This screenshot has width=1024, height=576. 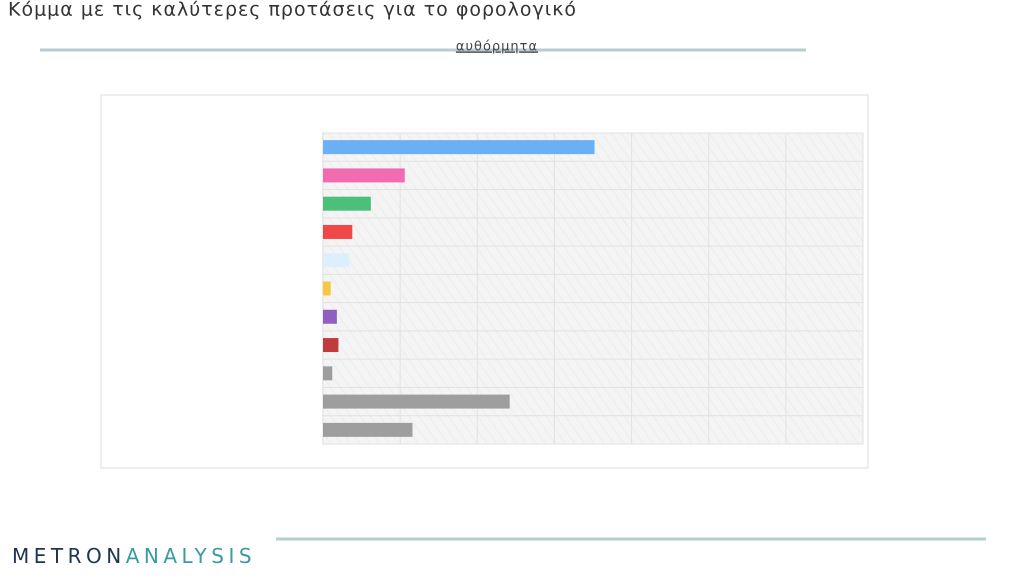 What do you see at coordinates (497, 47) in the screenshot?
I see `chart-subtitle: αυθόρμητα` at bounding box center [497, 47].